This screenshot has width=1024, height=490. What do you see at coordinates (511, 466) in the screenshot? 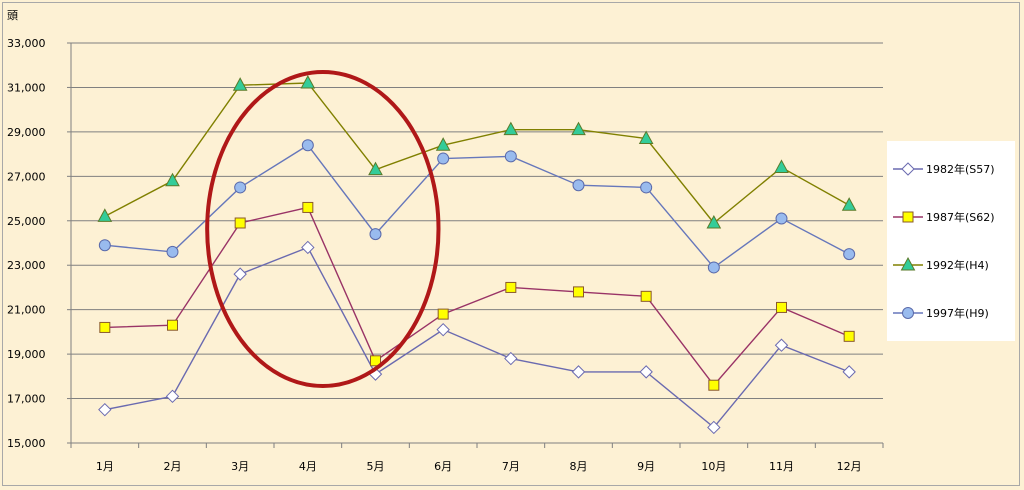
I see `x-tick-label: 7月` at bounding box center [511, 466].